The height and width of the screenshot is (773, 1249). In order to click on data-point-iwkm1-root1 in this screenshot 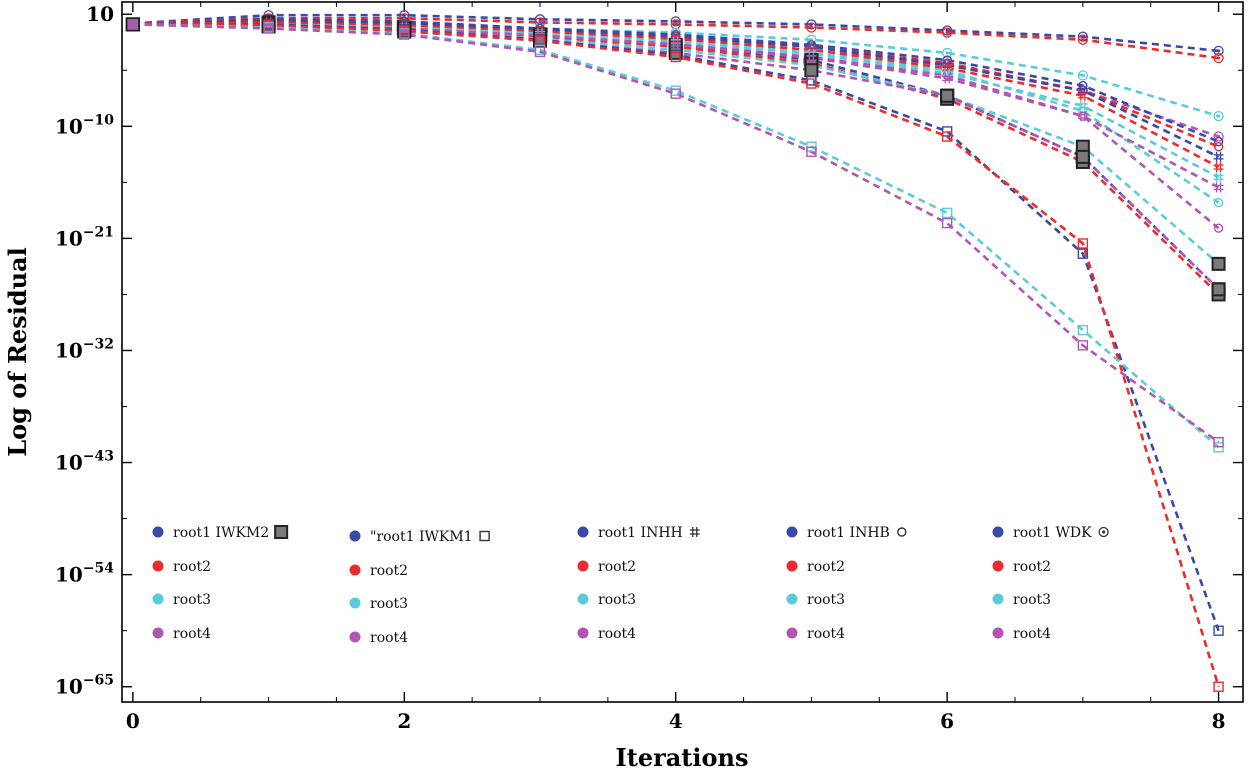, I will do `click(1083, 253)`.